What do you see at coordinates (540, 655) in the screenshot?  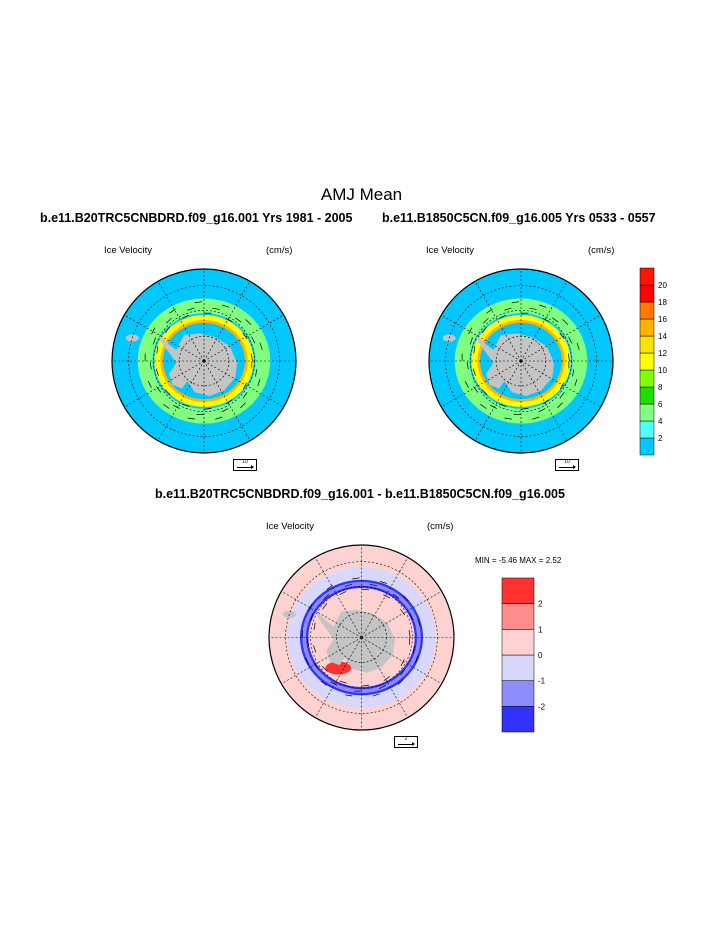 I see `colorbar-tick-label: 0` at bounding box center [540, 655].